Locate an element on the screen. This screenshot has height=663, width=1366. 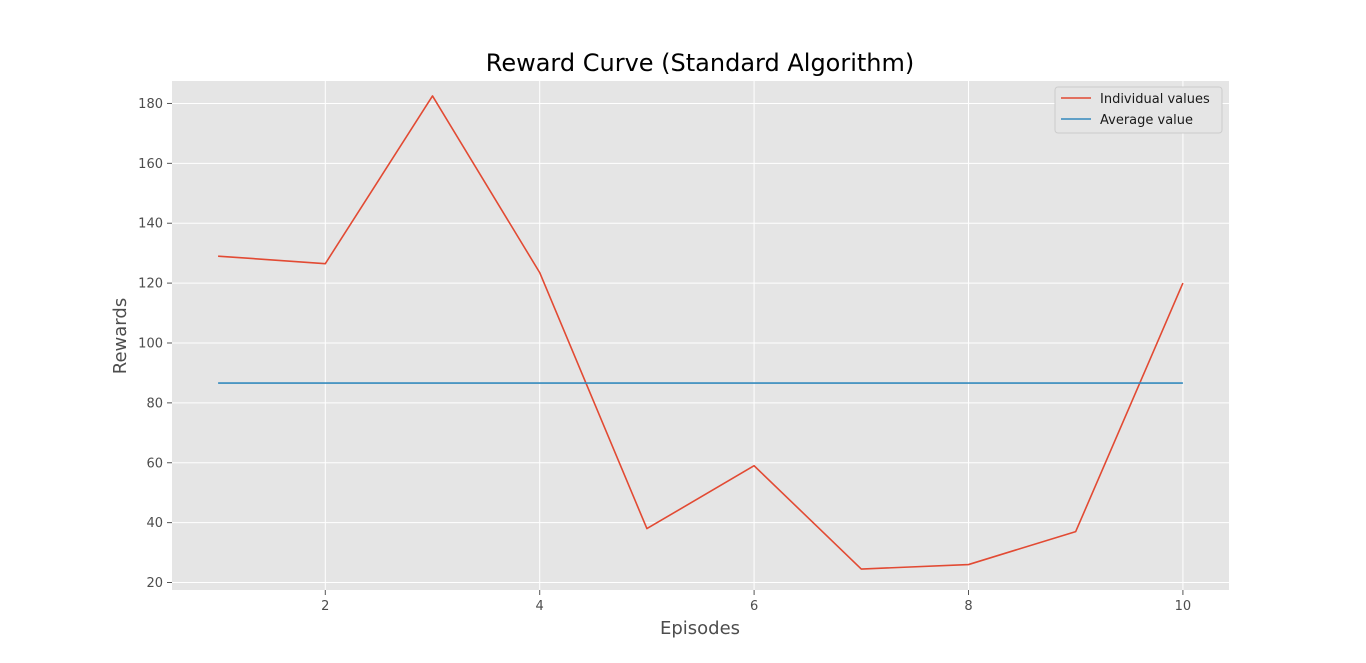
legend-box is located at coordinates (1138, 110).